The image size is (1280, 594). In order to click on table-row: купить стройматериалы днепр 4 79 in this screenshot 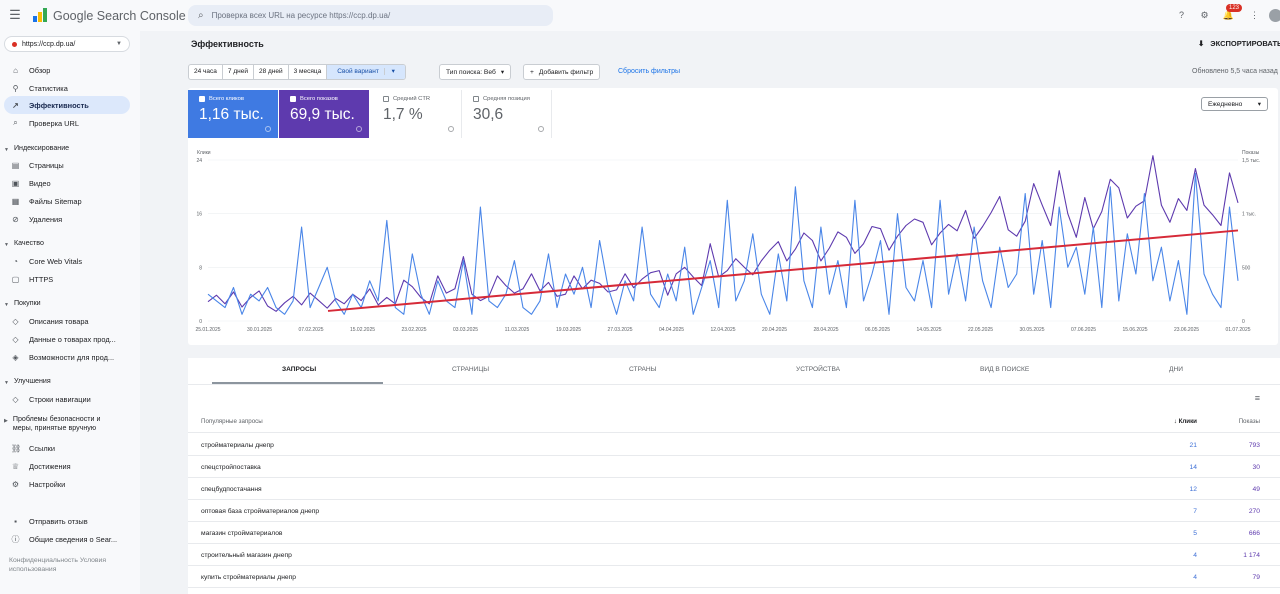, I will do `click(734, 577)`.